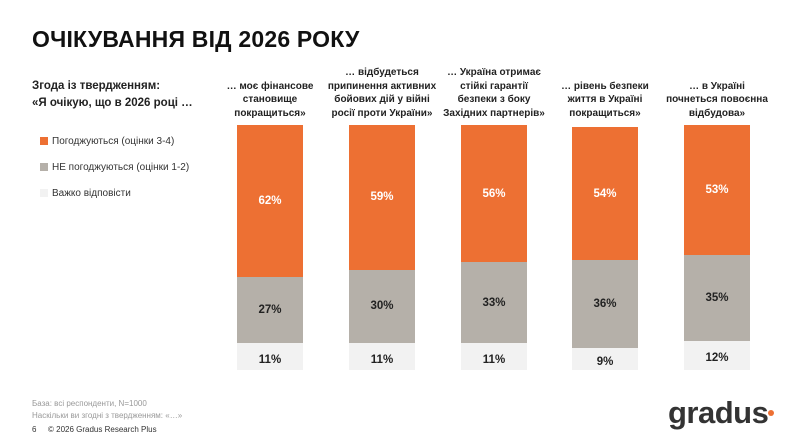 This screenshot has height=448, width=800. I want to click on data-label: 59%, so click(382, 197).